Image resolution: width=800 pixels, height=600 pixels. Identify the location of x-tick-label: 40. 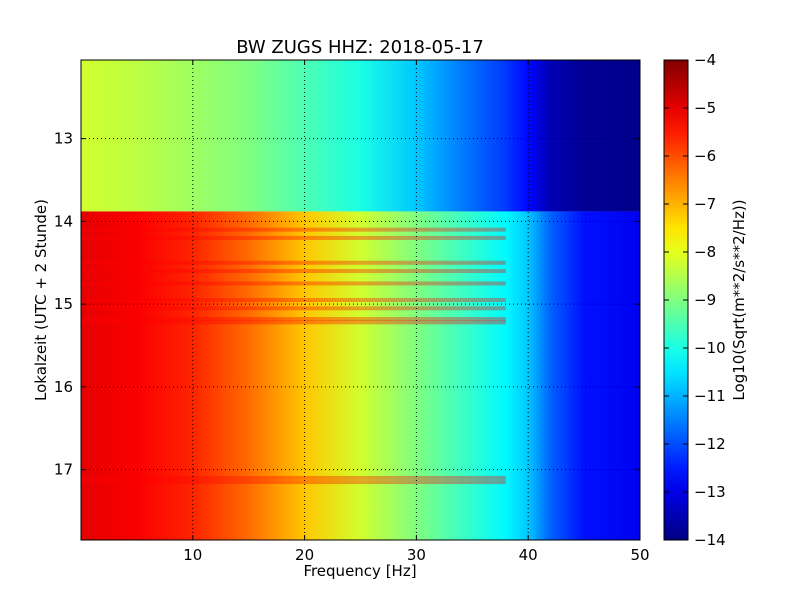
(528, 555).